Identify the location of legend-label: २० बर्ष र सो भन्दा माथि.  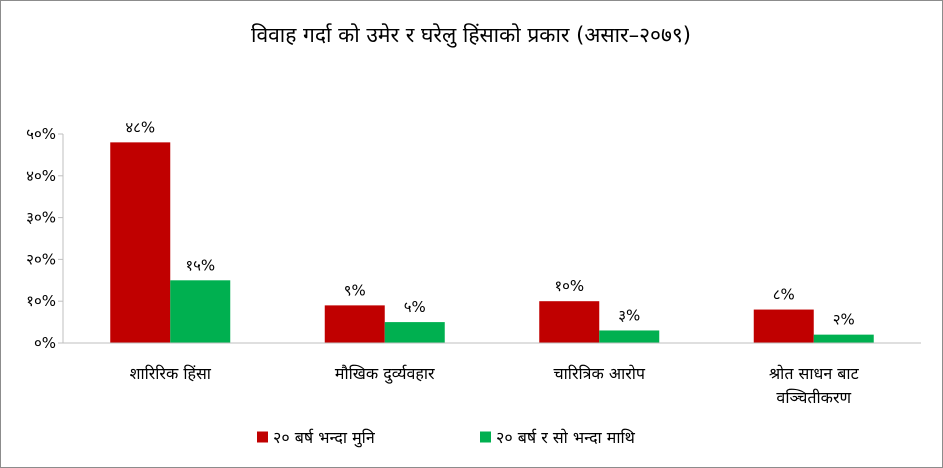
(566, 437).